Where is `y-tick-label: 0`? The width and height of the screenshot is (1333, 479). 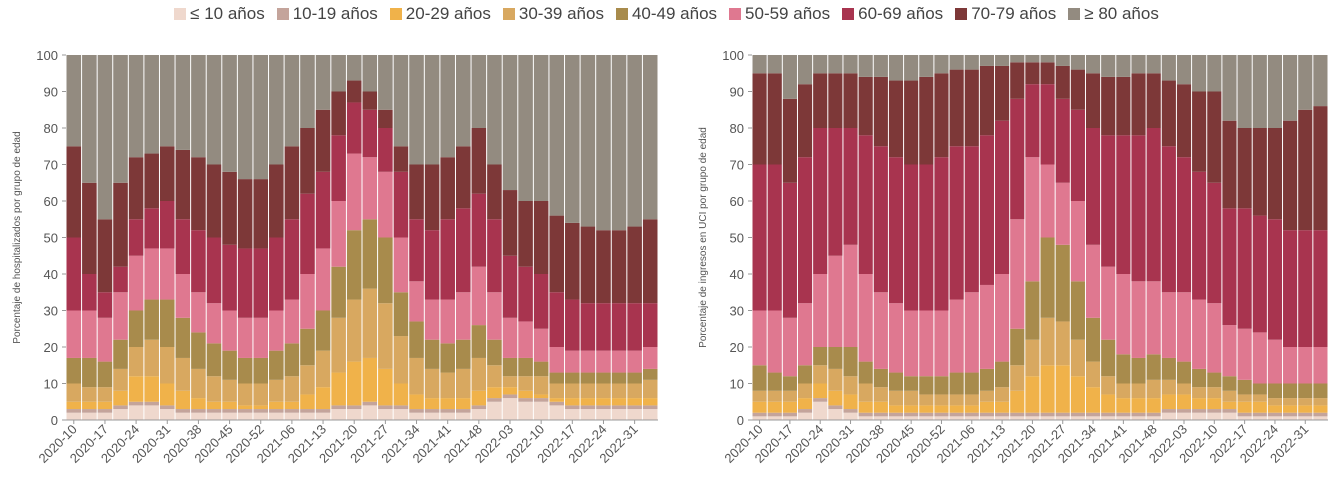 y-tick-label: 0 is located at coordinates (740, 420).